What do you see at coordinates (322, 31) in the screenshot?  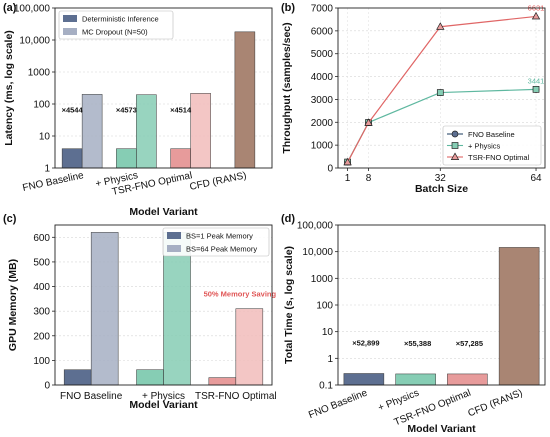 I see `panel-b-ytick-label: 6000` at bounding box center [322, 31].